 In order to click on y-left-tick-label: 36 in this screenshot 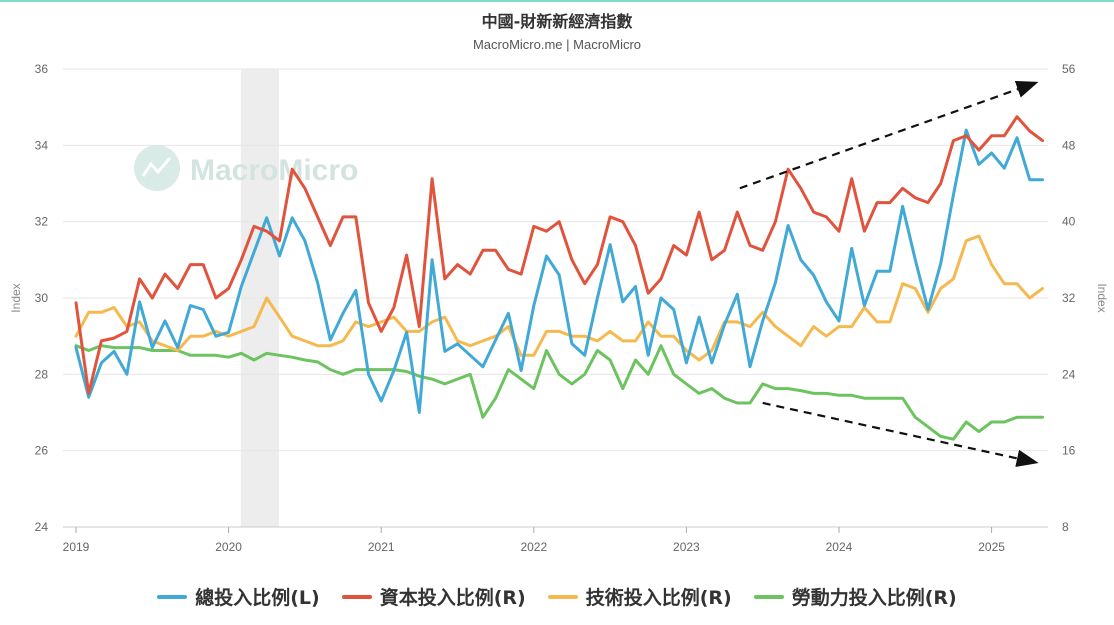, I will do `click(42, 69)`.